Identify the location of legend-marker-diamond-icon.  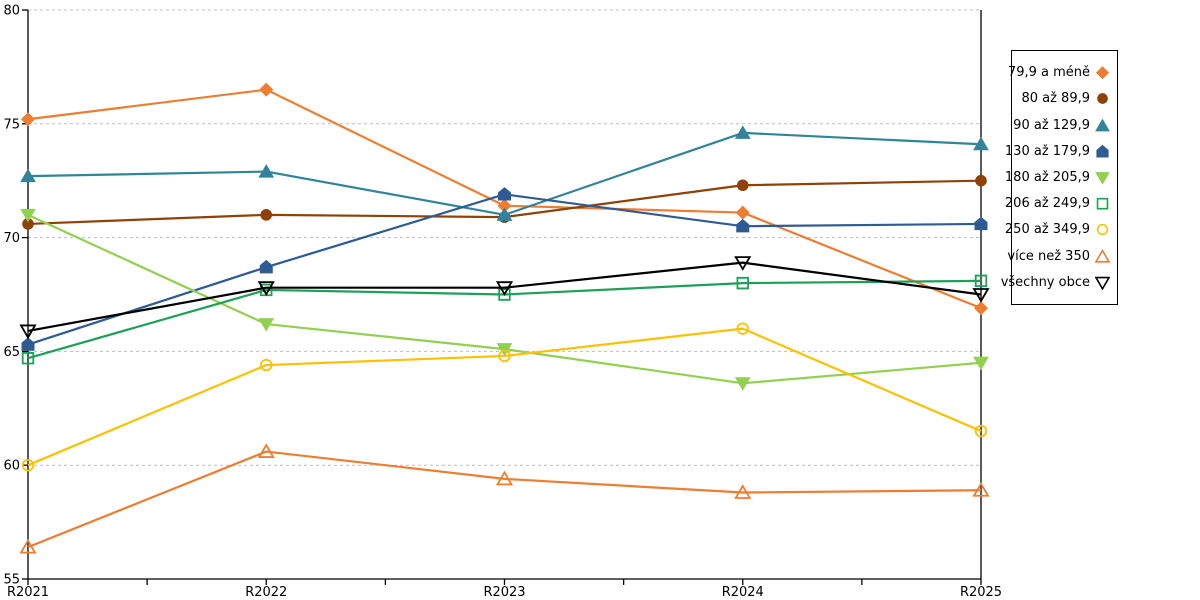
(1102, 73).